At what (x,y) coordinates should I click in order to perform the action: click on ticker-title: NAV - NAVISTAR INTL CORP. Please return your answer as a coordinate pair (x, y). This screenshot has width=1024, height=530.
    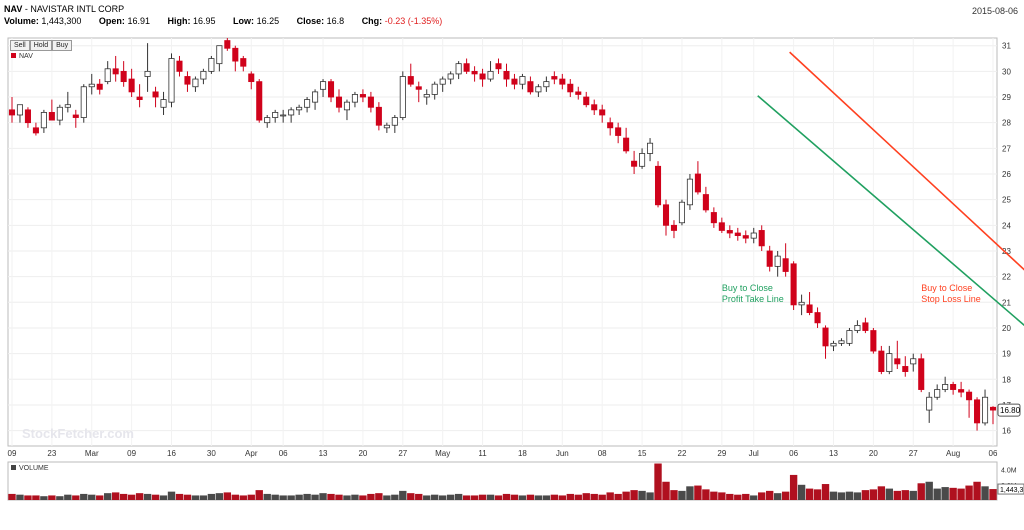
    Looking at the image, I should click on (64, 9).